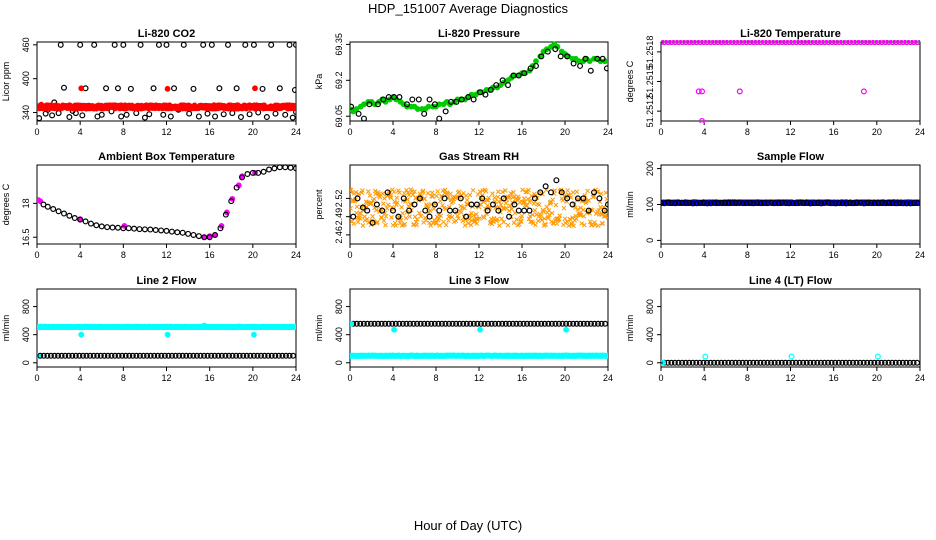  Describe the element at coordinates (339, 44) in the screenshot. I see `y-tick-label: 69.35` at that location.